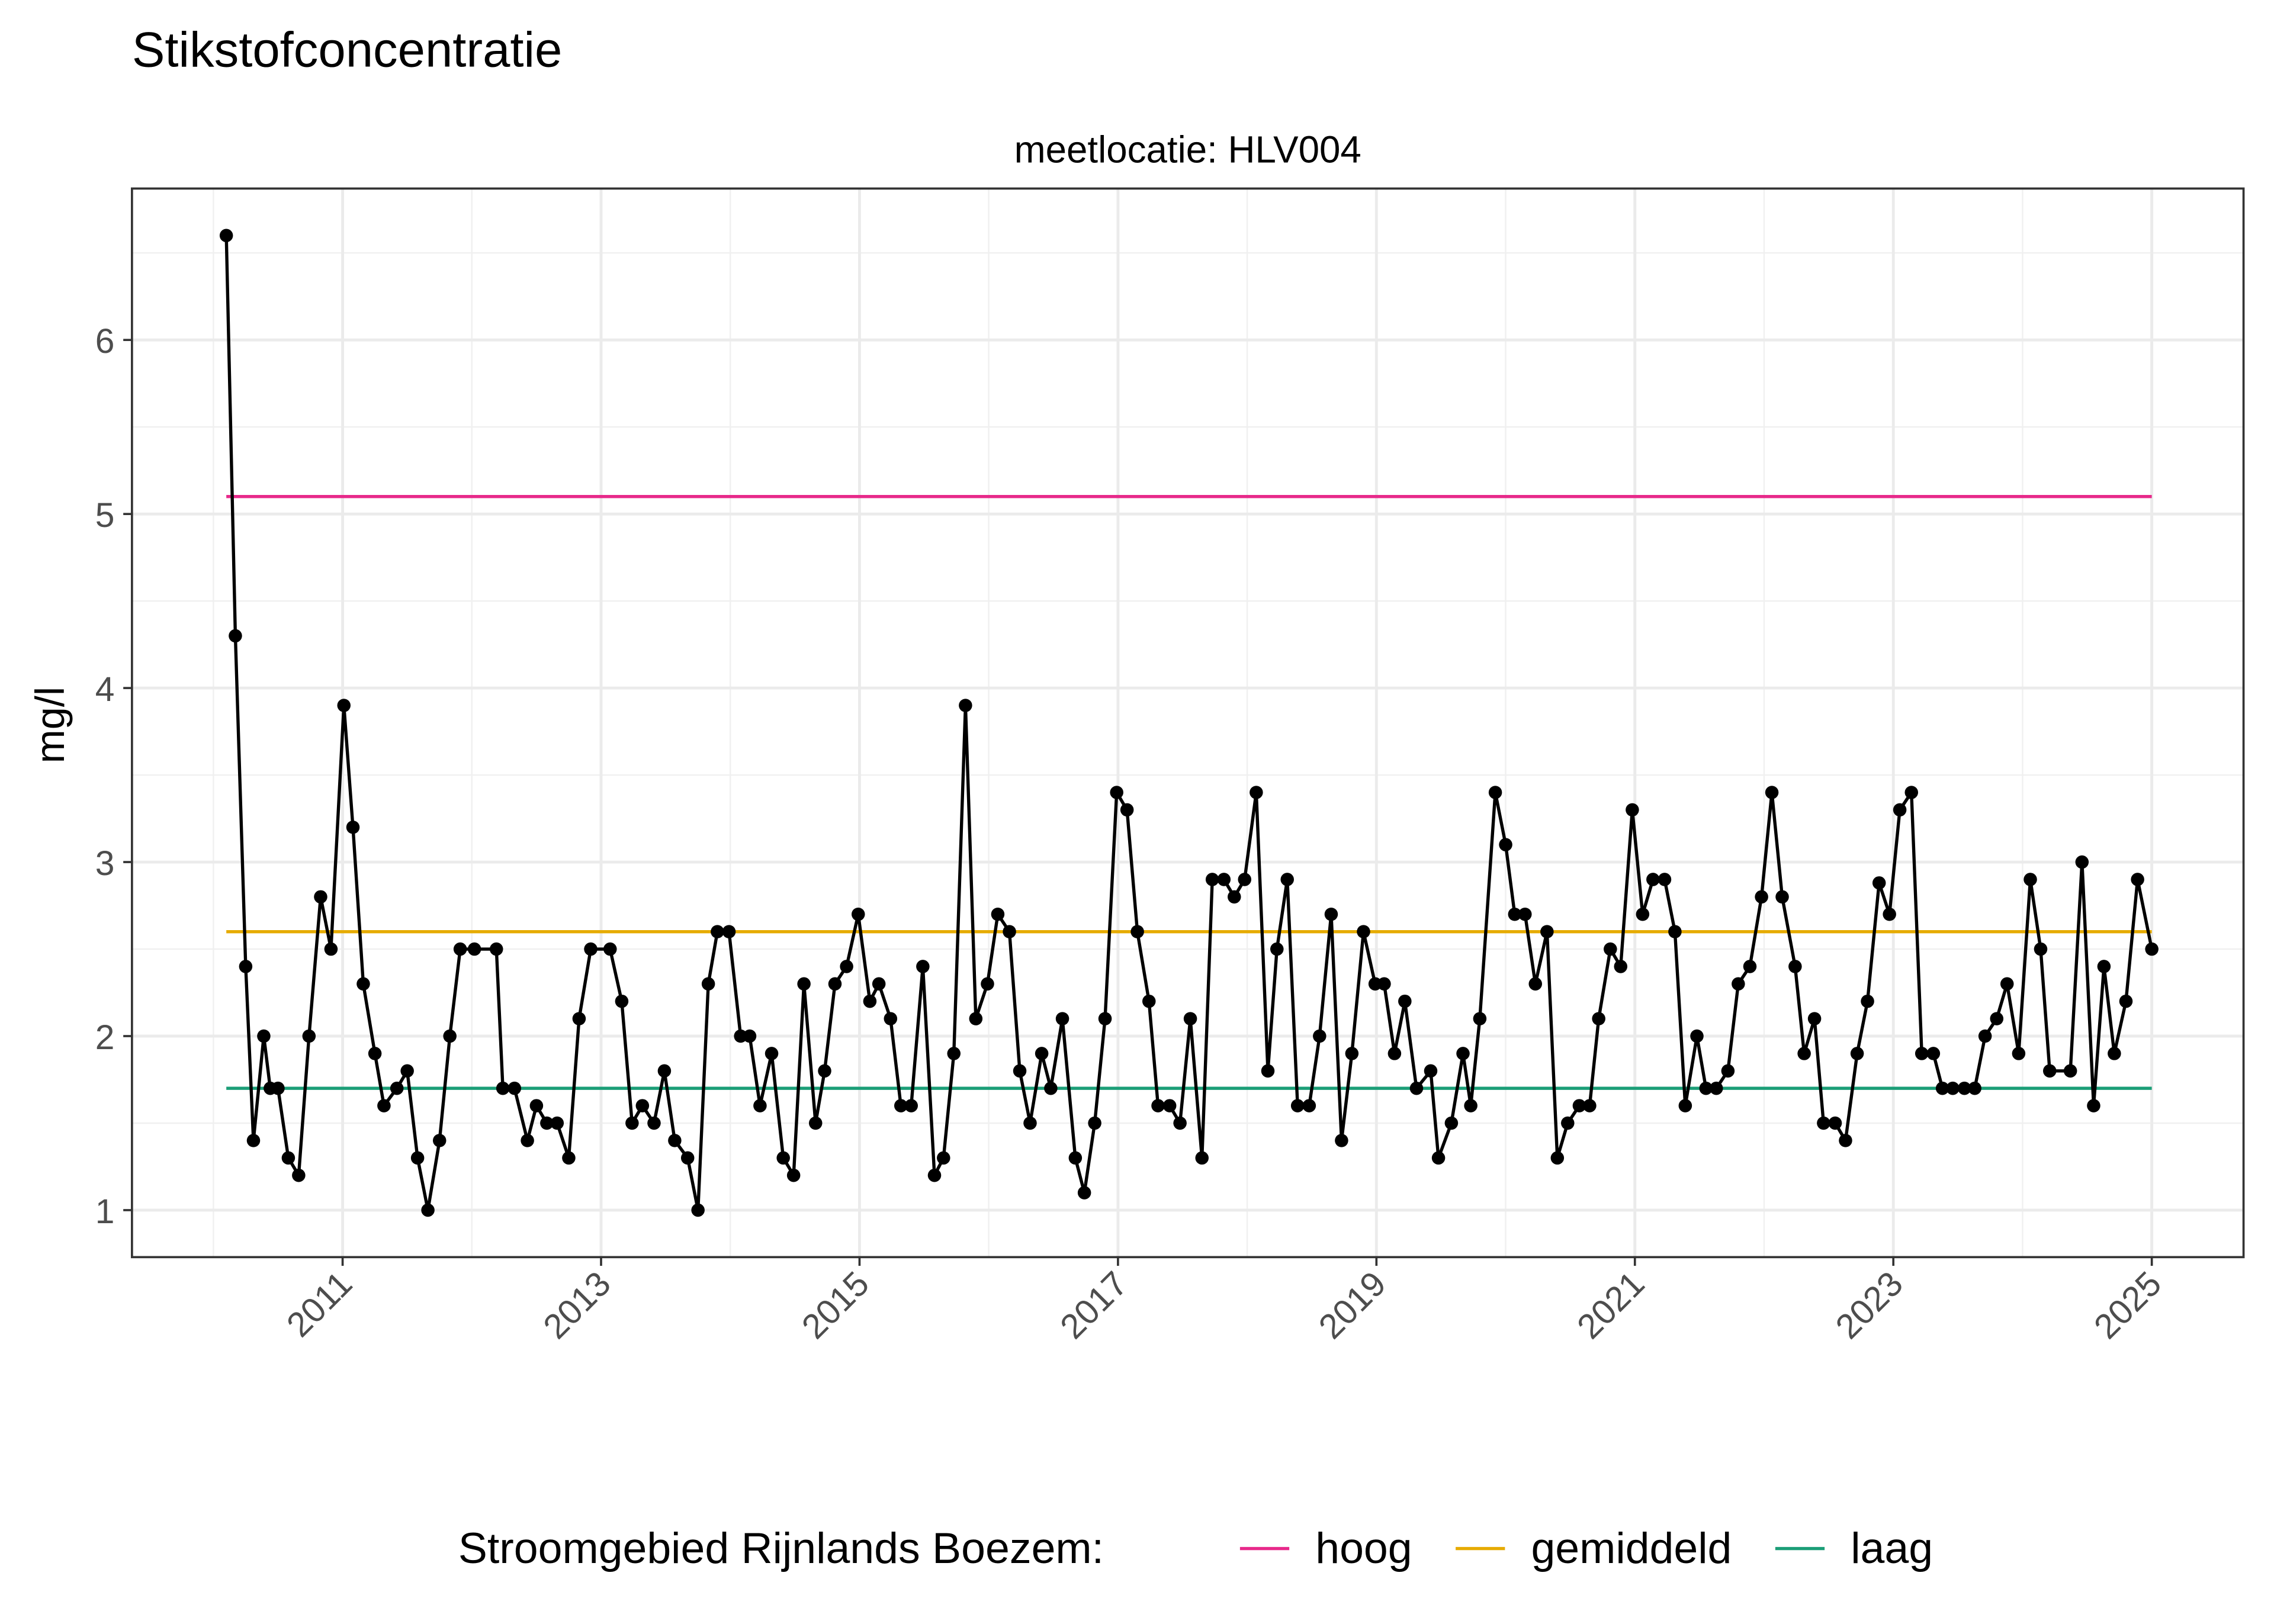  Describe the element at coordinates (781, 1547) in the screenshot. I see `legend-title: Stroomgebied Rijnlands Boezem:` at that location.